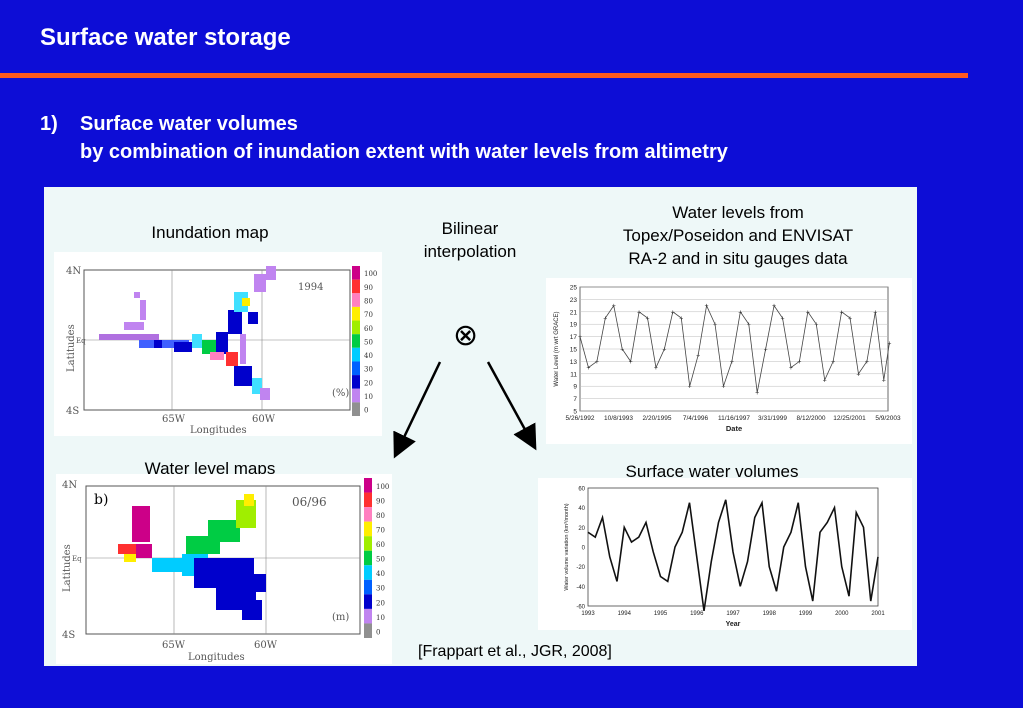 The image size is (1023, 708). I want to click on y-tick-label: 19, so click(574, 325).